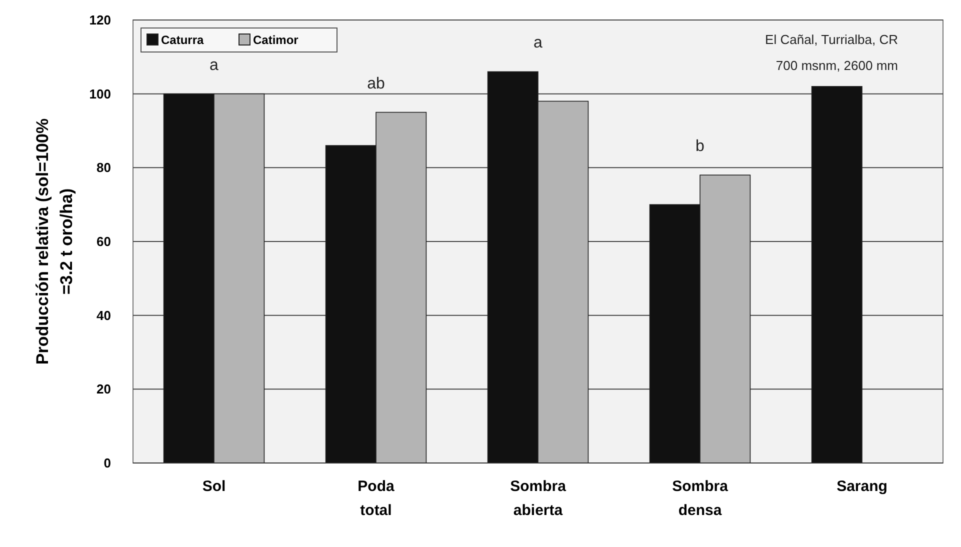  I want to click on y-tick-label: 40, so click(103, 315).